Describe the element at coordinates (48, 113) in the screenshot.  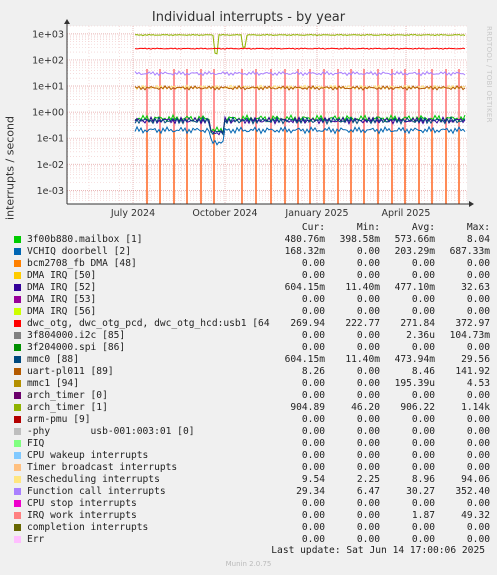
I see `y-tick-label: 1e+00` at that location.